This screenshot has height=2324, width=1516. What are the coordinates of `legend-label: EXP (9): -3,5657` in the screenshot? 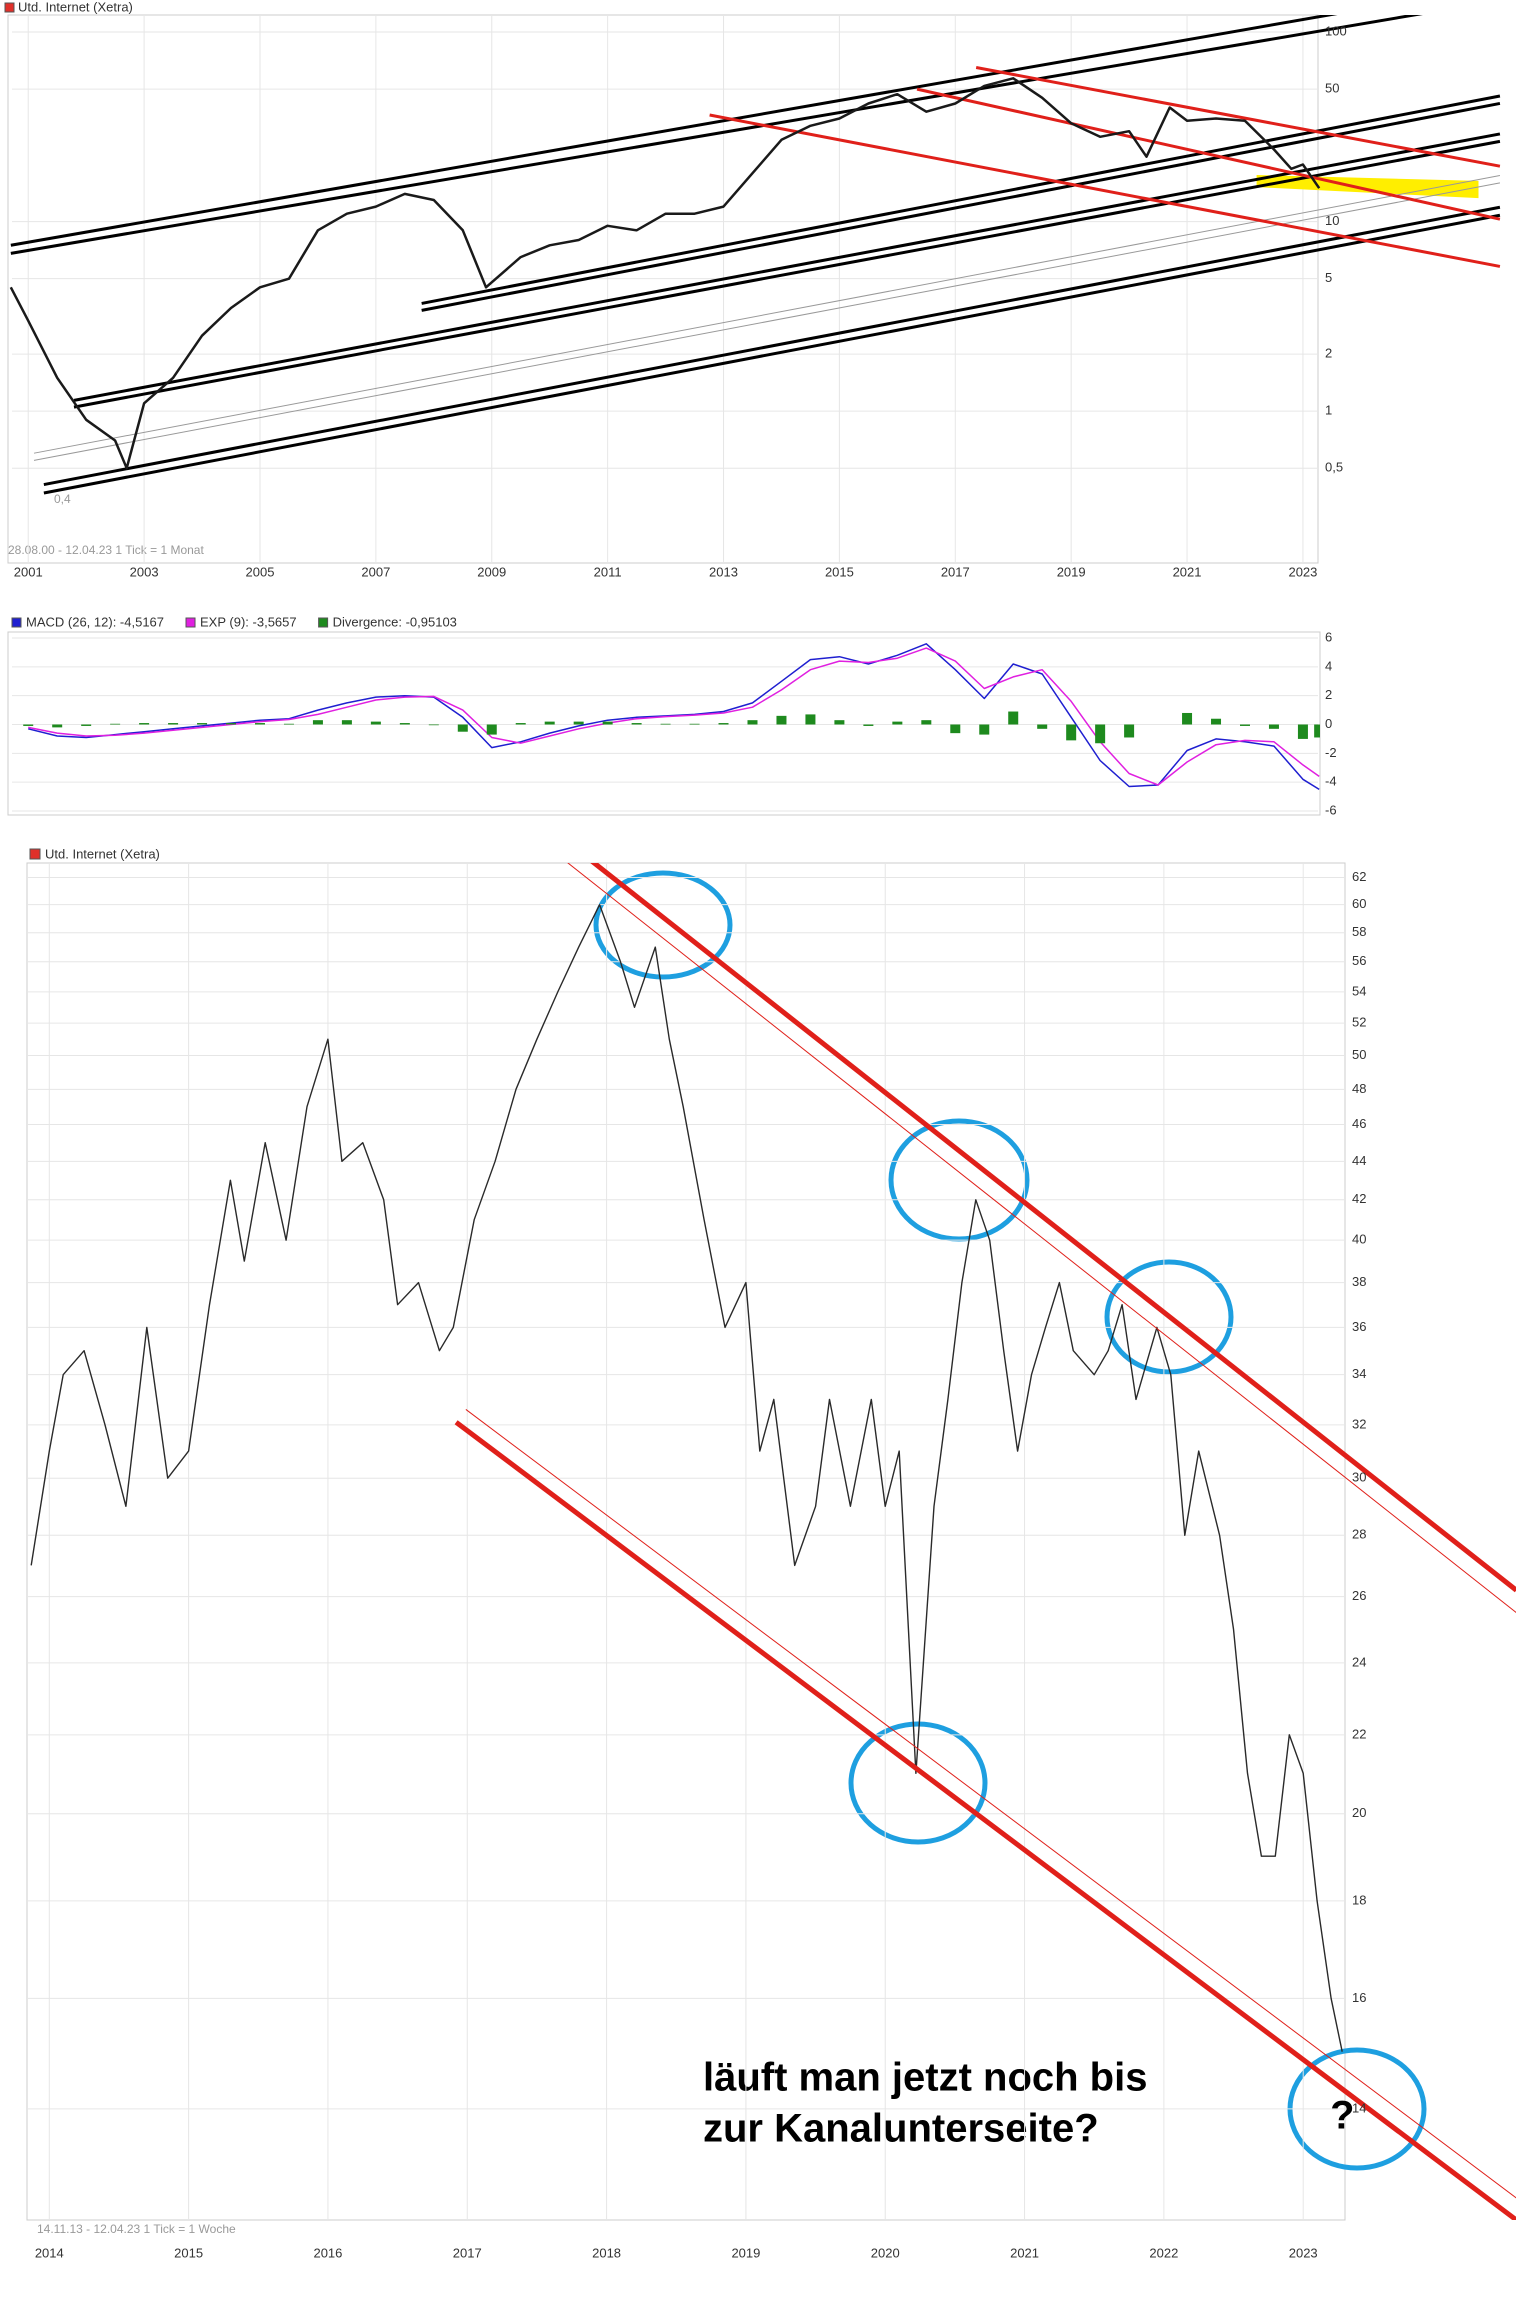 It's located at (248, 621).